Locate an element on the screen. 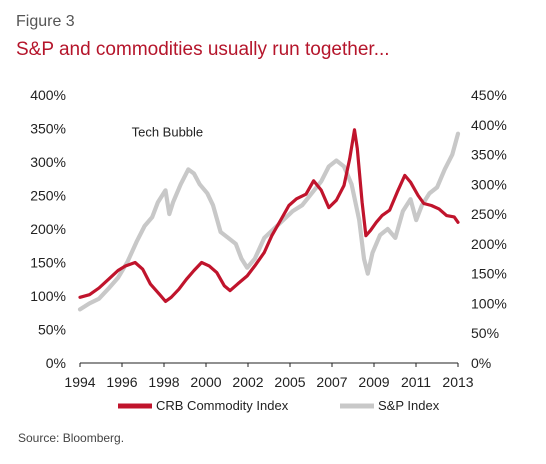 This screenshot has width=546, height=464. source-note: Source: Bloomberg. is located at coordinates (71, 438).